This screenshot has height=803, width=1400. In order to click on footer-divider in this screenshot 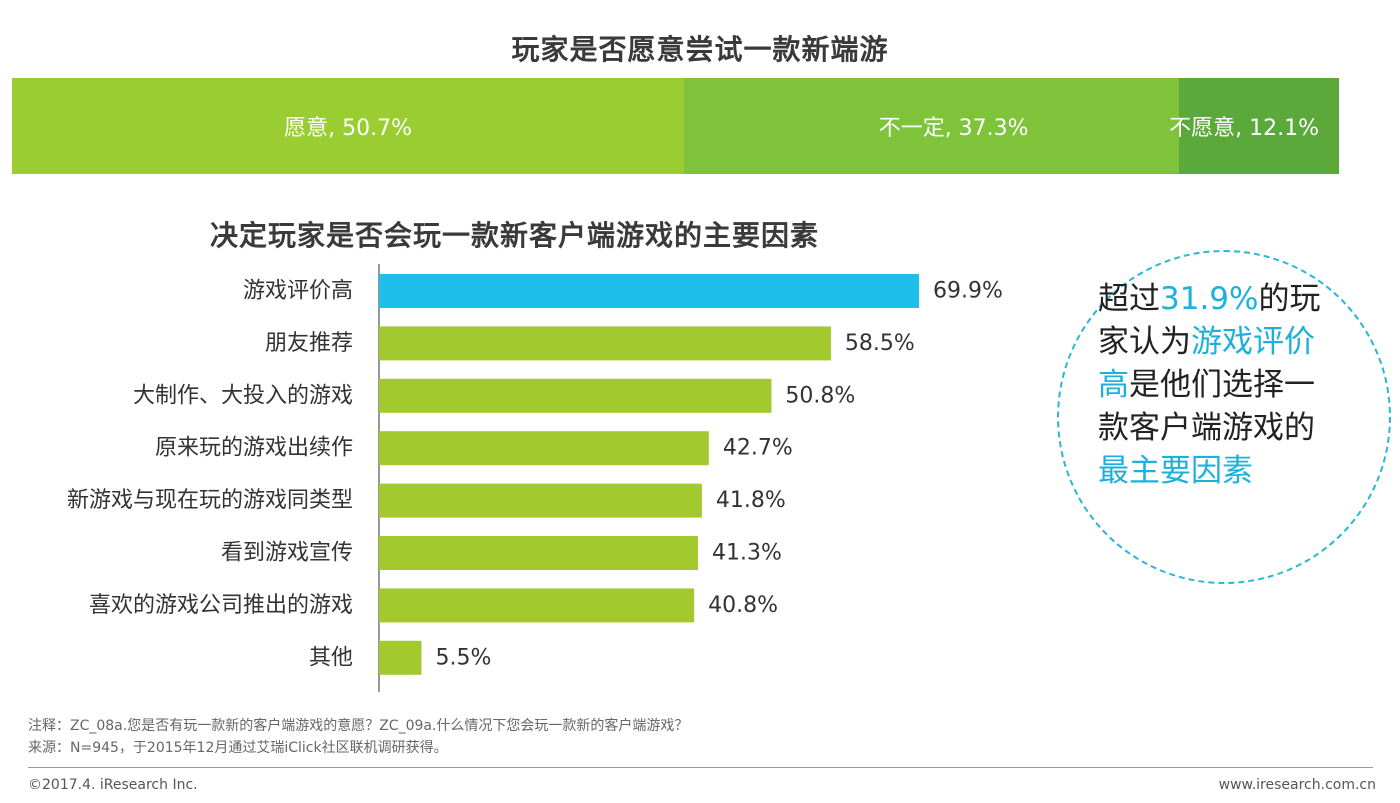, I will do `click(700, 767)`.